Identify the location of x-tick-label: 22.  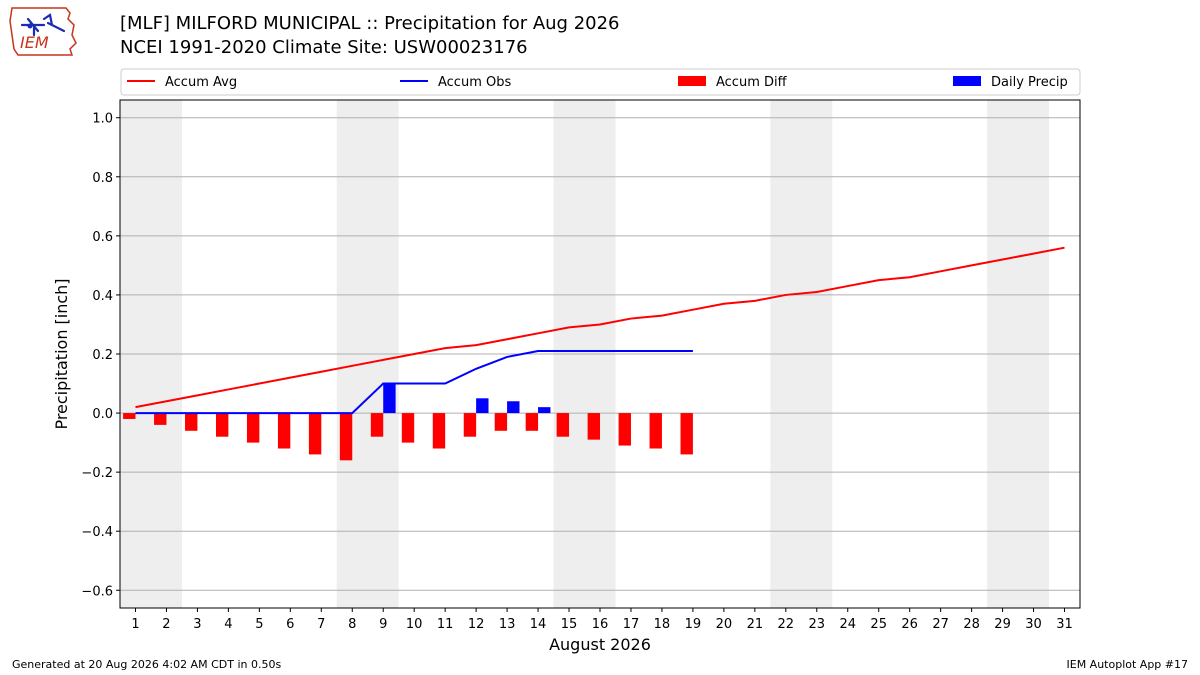
(786, 624).